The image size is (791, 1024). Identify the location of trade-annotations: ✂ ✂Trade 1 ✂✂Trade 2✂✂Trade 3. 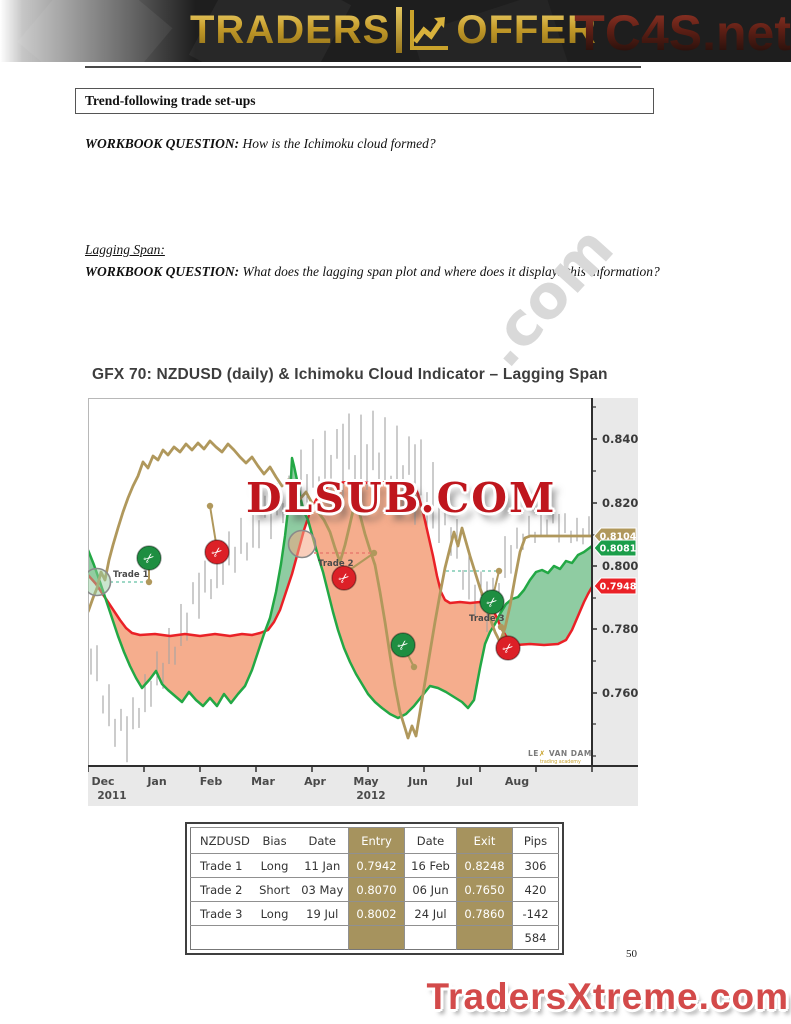
(304, 586).